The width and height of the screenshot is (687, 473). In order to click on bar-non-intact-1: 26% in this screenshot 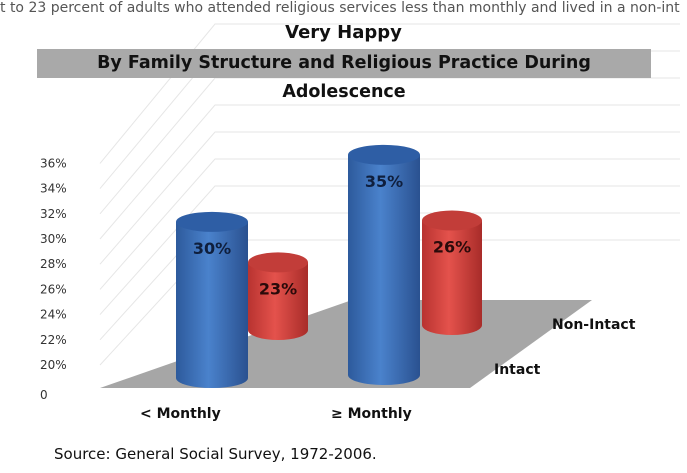, I will do `click(452, 272)`.